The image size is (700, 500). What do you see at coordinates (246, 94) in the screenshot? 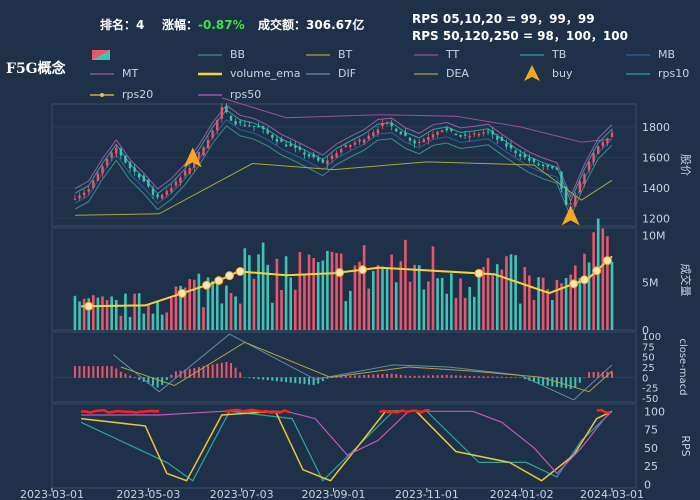
I see `legend-label: rps50` at bounding box center [246, 94].